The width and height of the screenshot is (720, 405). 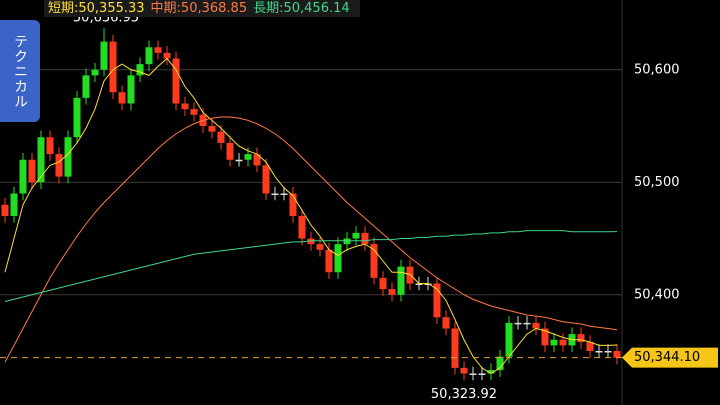 I want to click on price-tag-label: 50,344.10, so click(x=667, y=357).